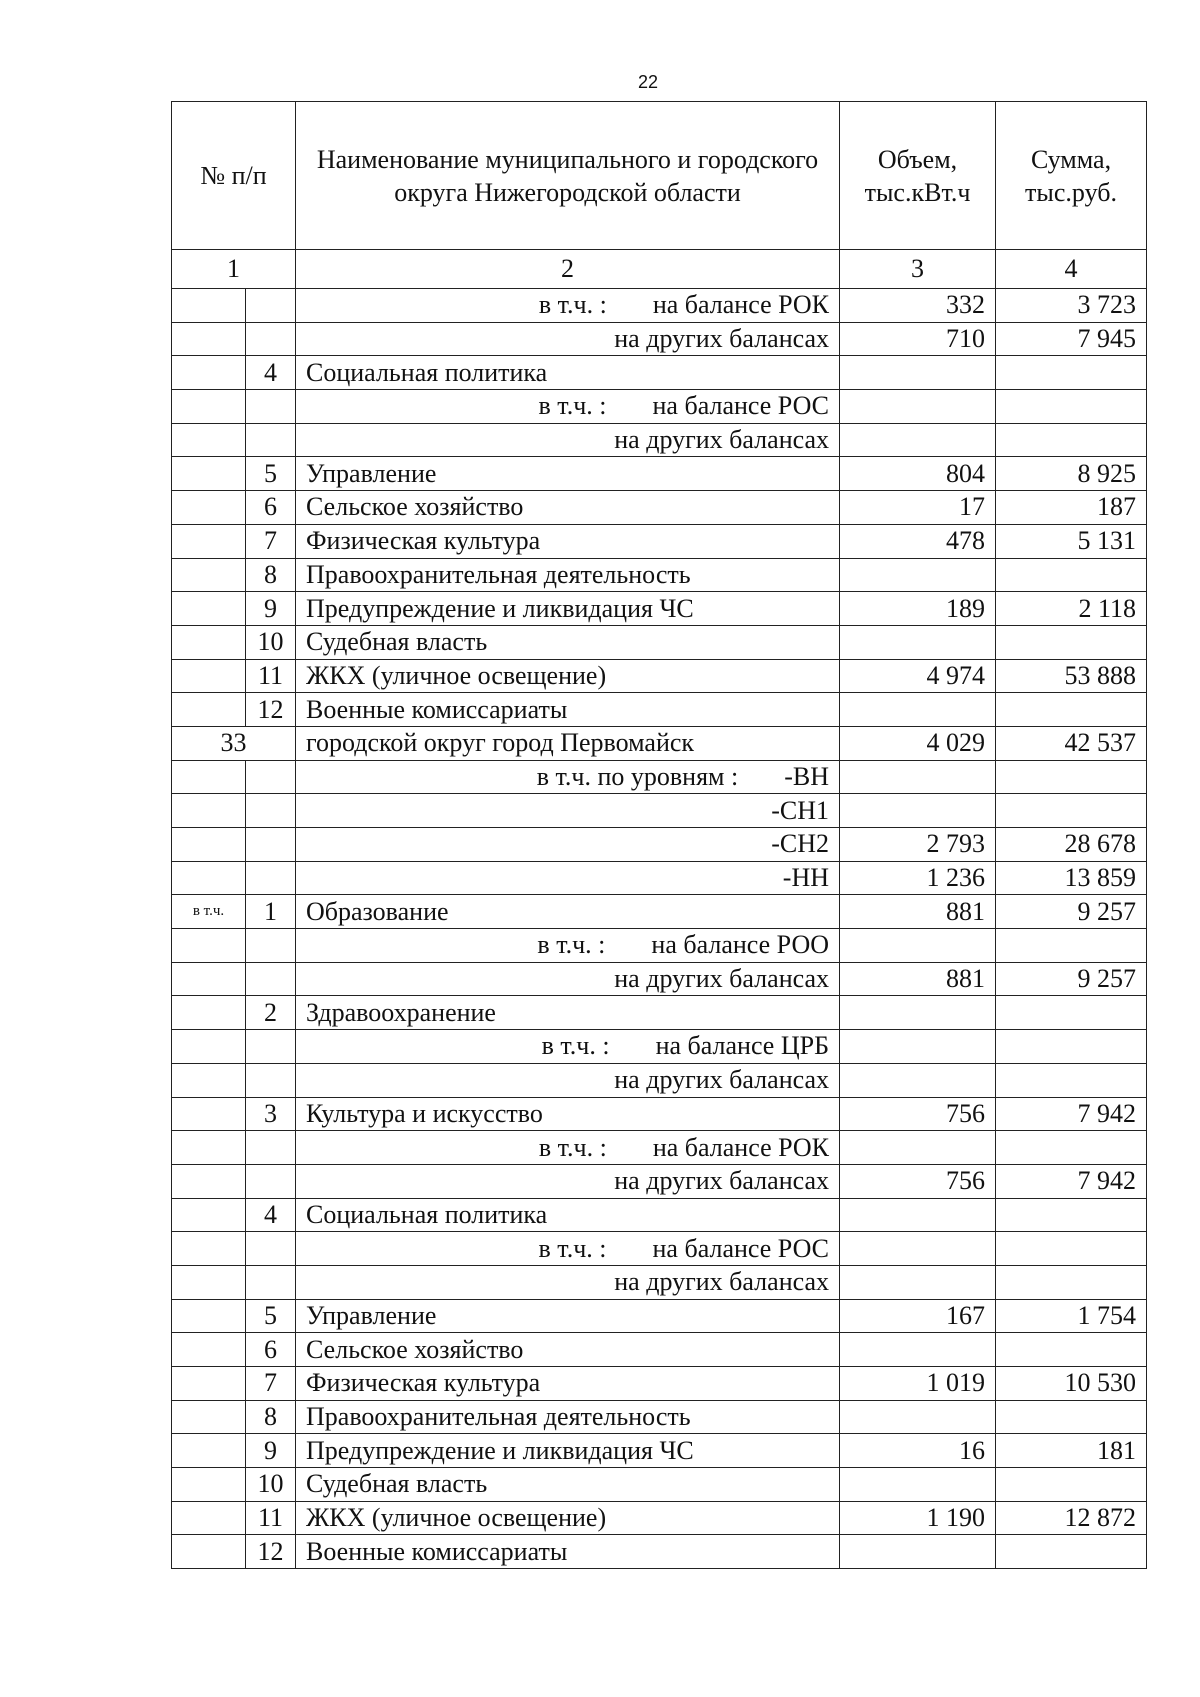 The width and height of the screenshot is (1200, 1697). What do you see at coordinates (568, 608) in the screenshot?
I see `row-name: Предупреждение и ликвидация ЧС` at bounding box center [568, 608].